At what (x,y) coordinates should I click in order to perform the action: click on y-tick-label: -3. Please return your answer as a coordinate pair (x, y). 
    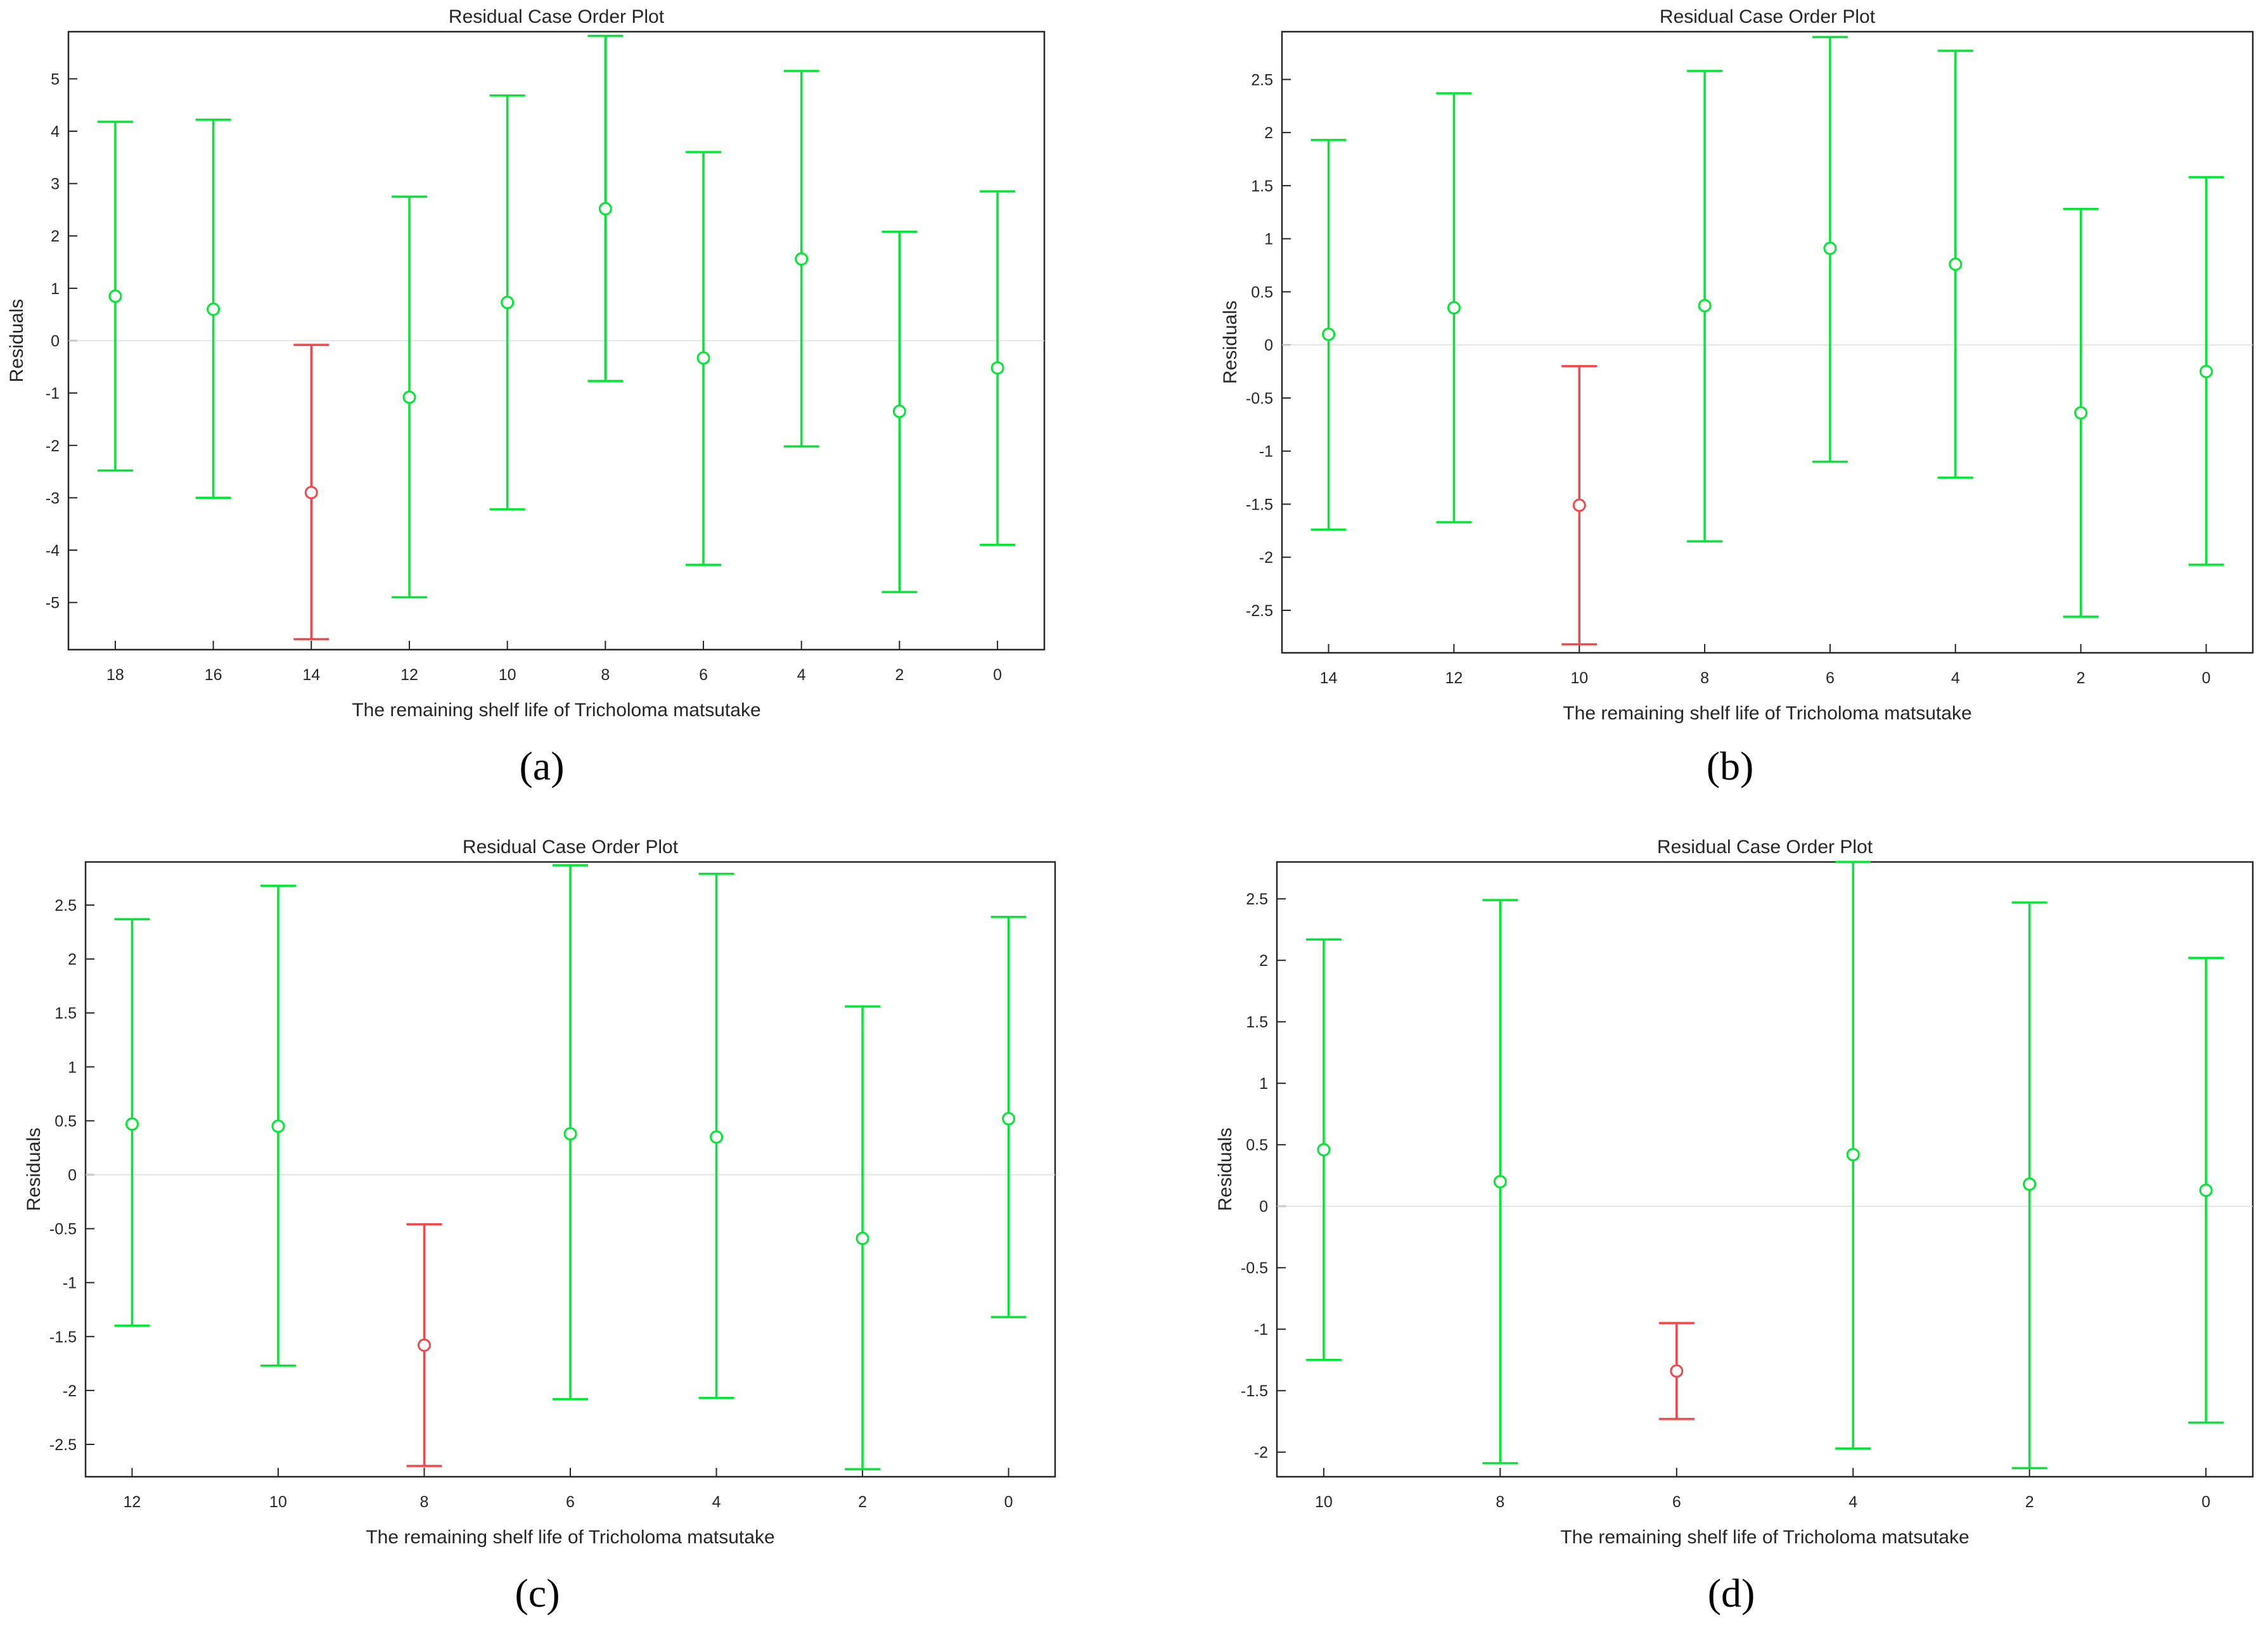
    Looking at the image, I should click on (53, 498).